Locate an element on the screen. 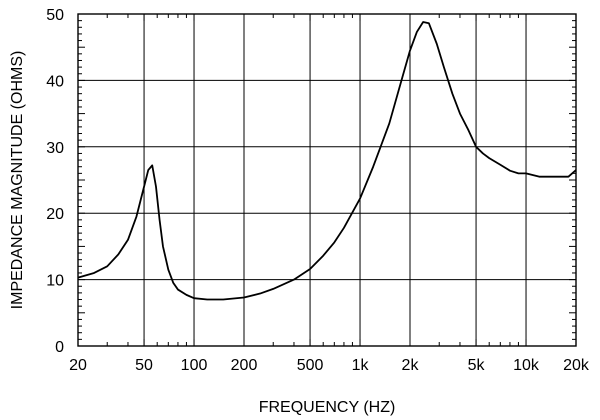  y-tick-label: 50 is located at coordinates (55, 15).